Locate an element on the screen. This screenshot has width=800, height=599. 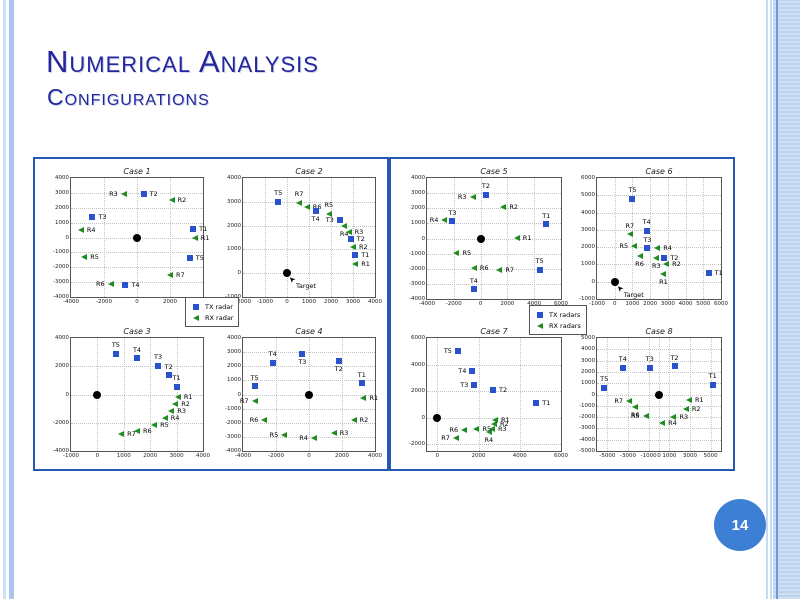
point-label: R3 is located at coordinates (462, 196).